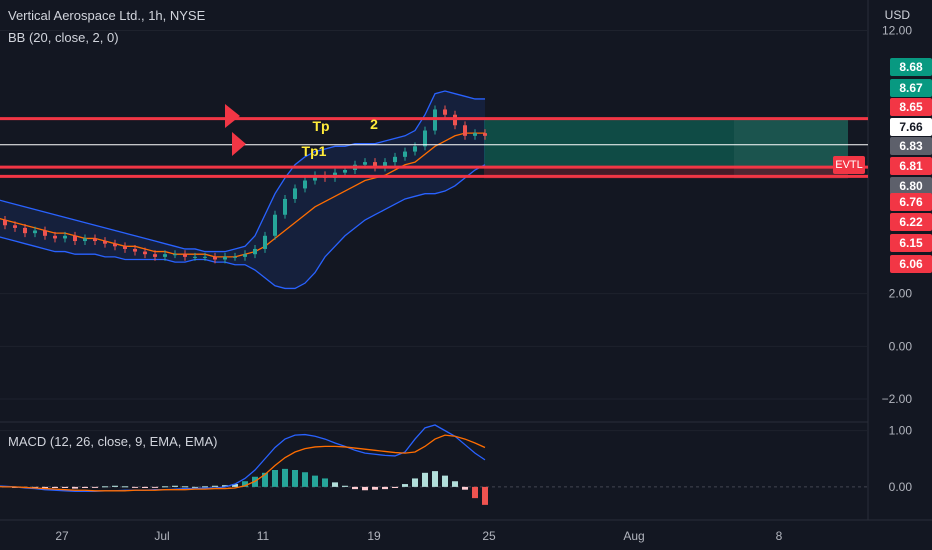  I want to click on x-tick-label: Aug, so click(633, 536).